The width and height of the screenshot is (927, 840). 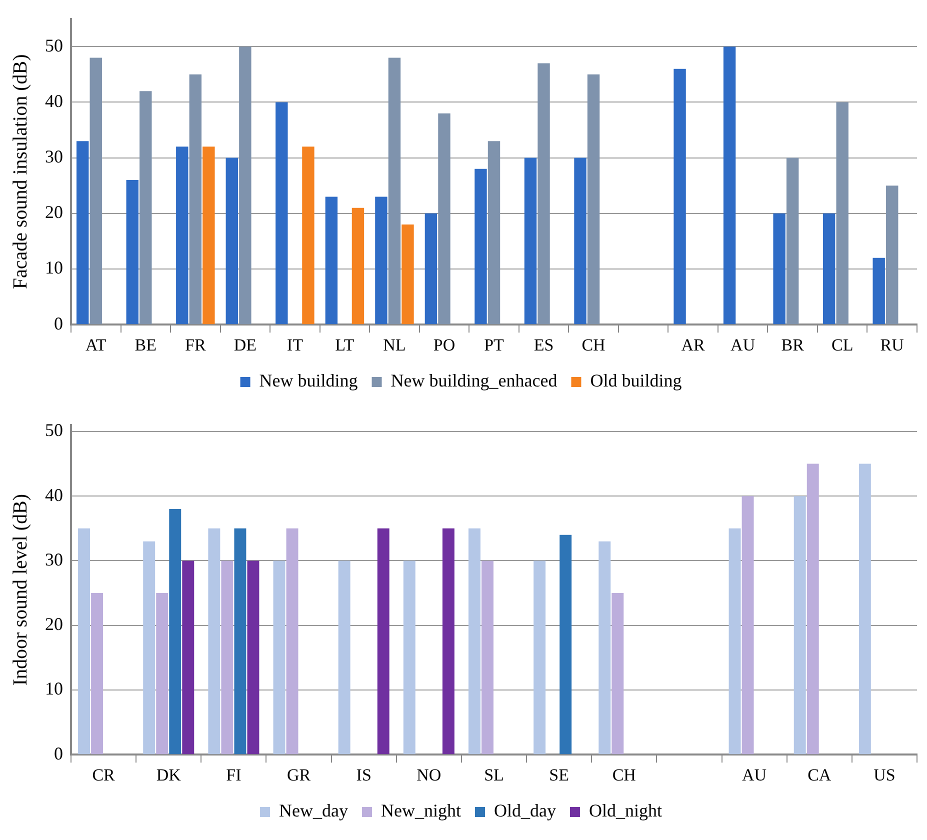 I want to click on x-tick-label: SL, so click(x=494, y=774).